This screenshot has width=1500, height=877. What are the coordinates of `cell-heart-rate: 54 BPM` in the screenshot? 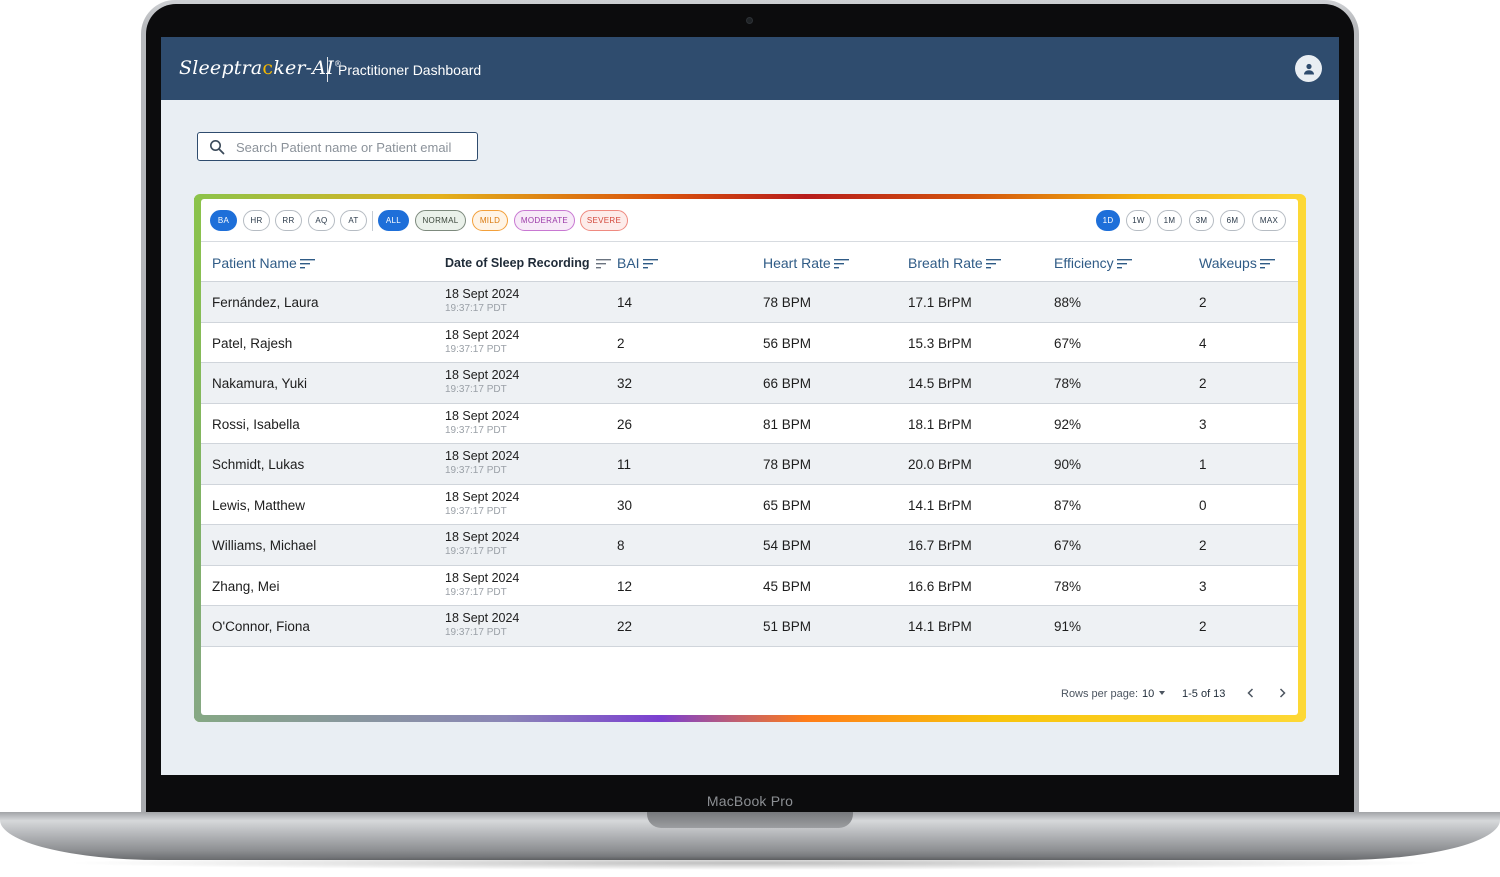 It's located at (787, 545).